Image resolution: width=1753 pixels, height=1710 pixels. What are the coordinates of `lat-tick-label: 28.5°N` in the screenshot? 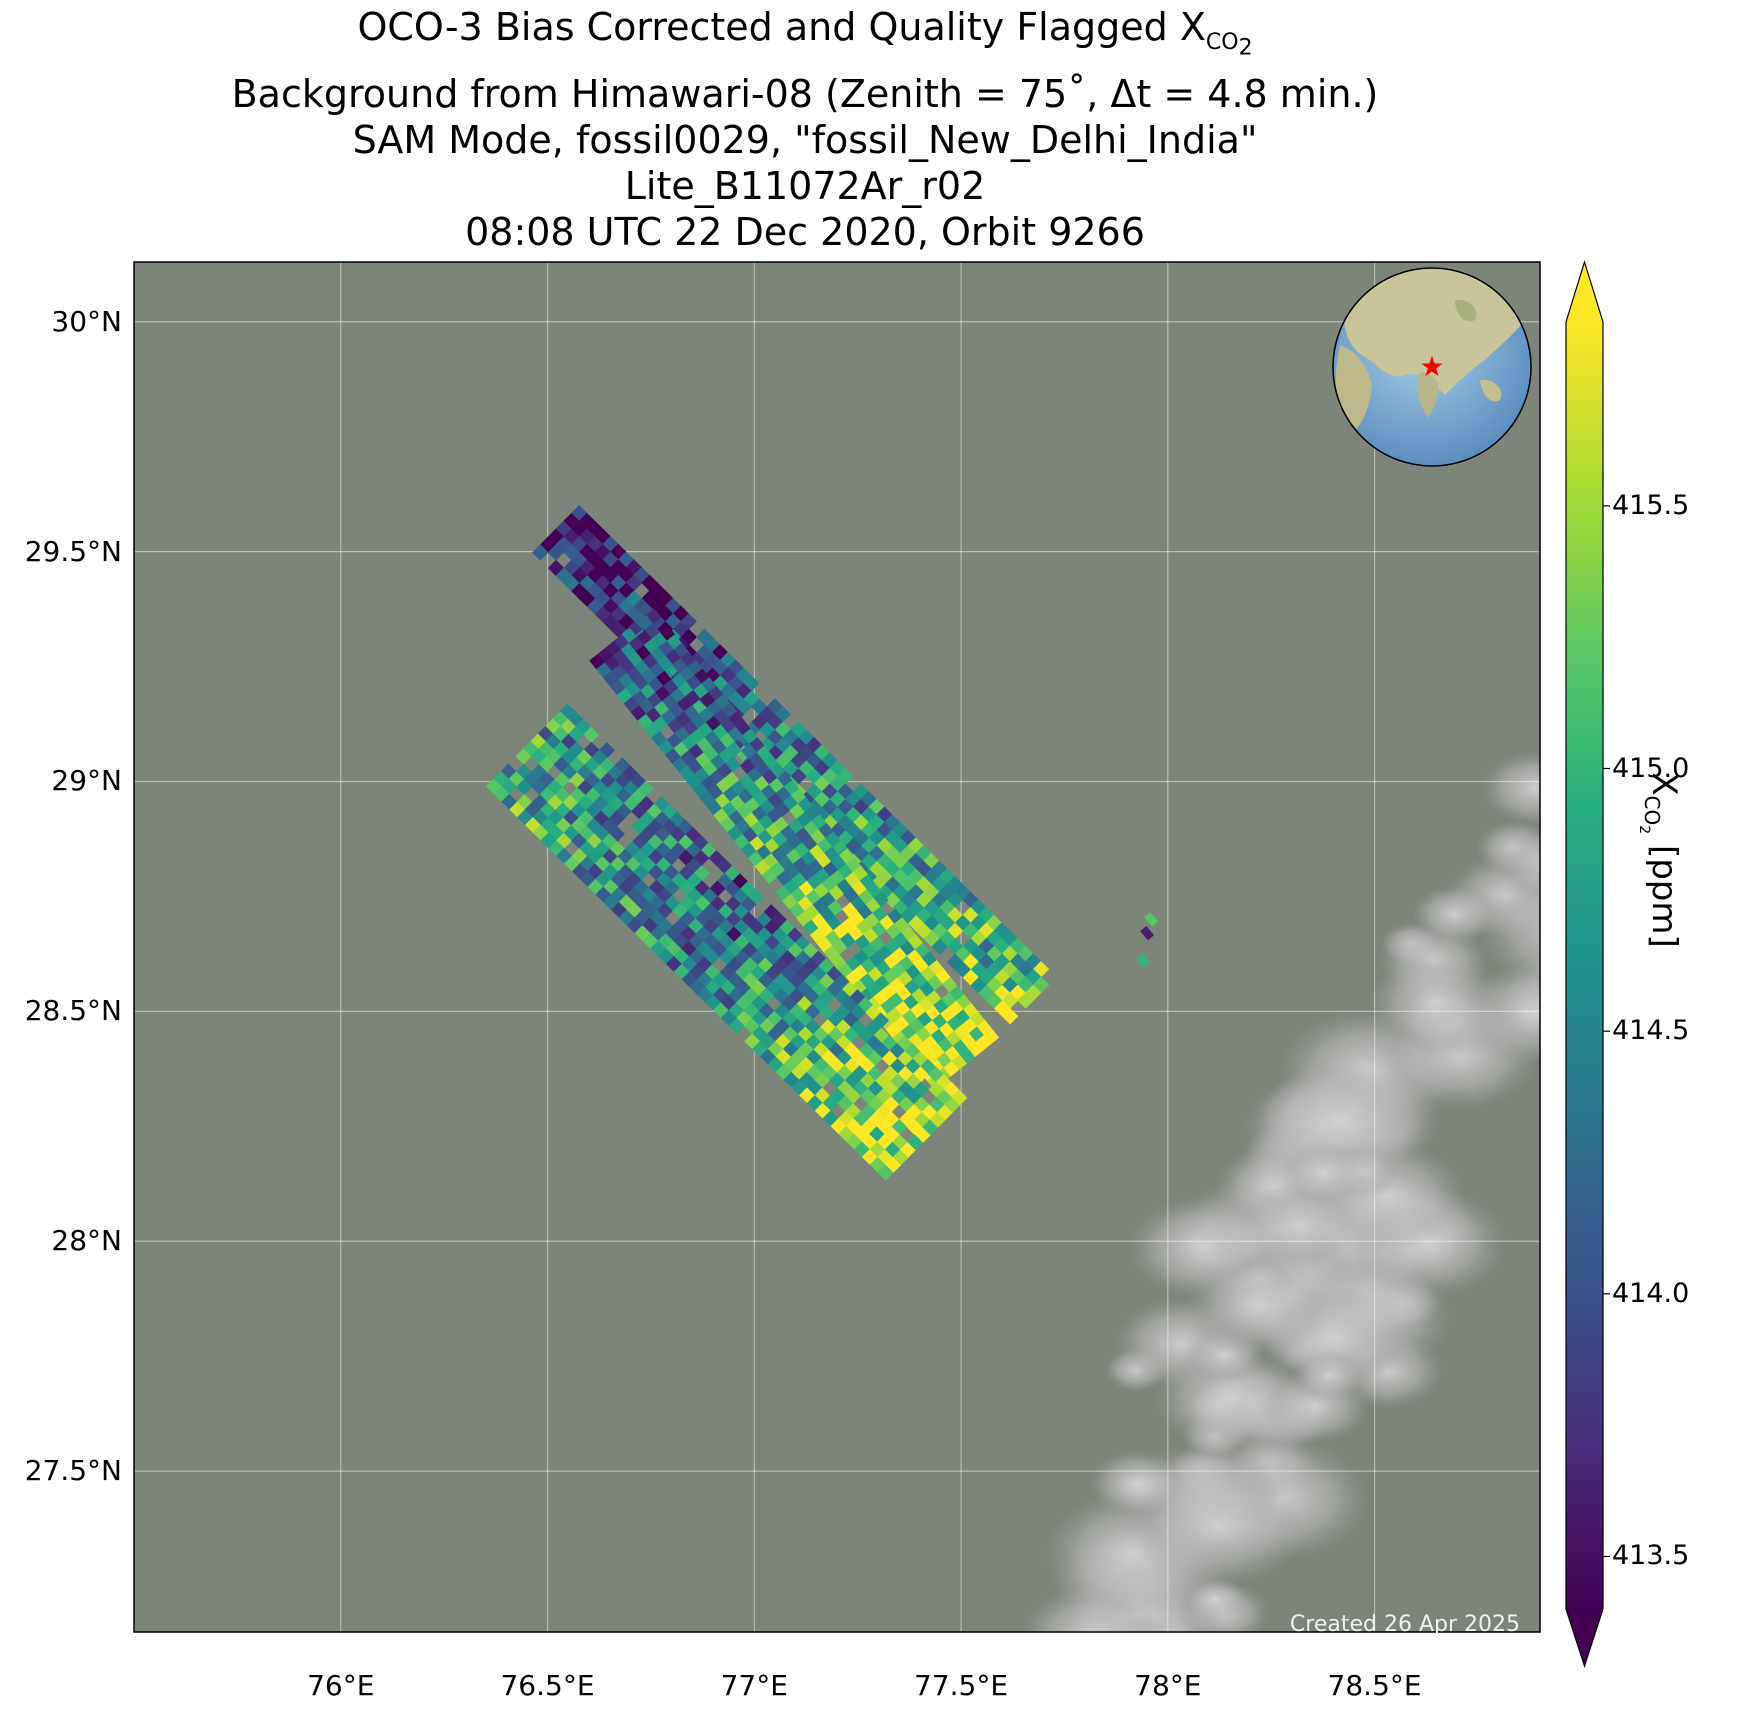 It's located at (73, 1011).